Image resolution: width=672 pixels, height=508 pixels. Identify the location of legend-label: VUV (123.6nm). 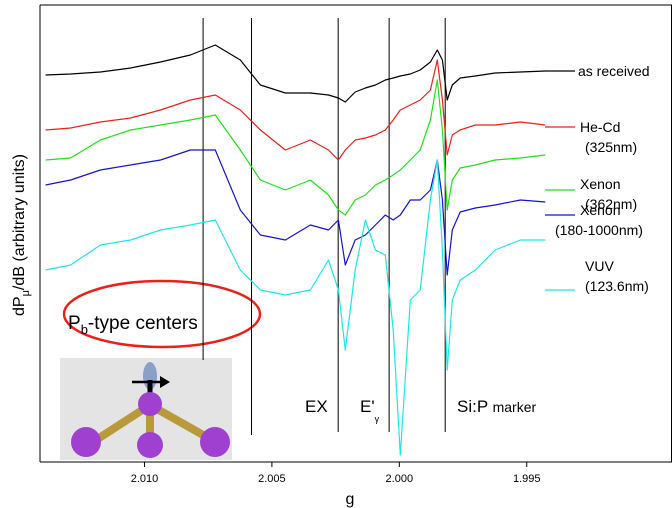
(617, 276).